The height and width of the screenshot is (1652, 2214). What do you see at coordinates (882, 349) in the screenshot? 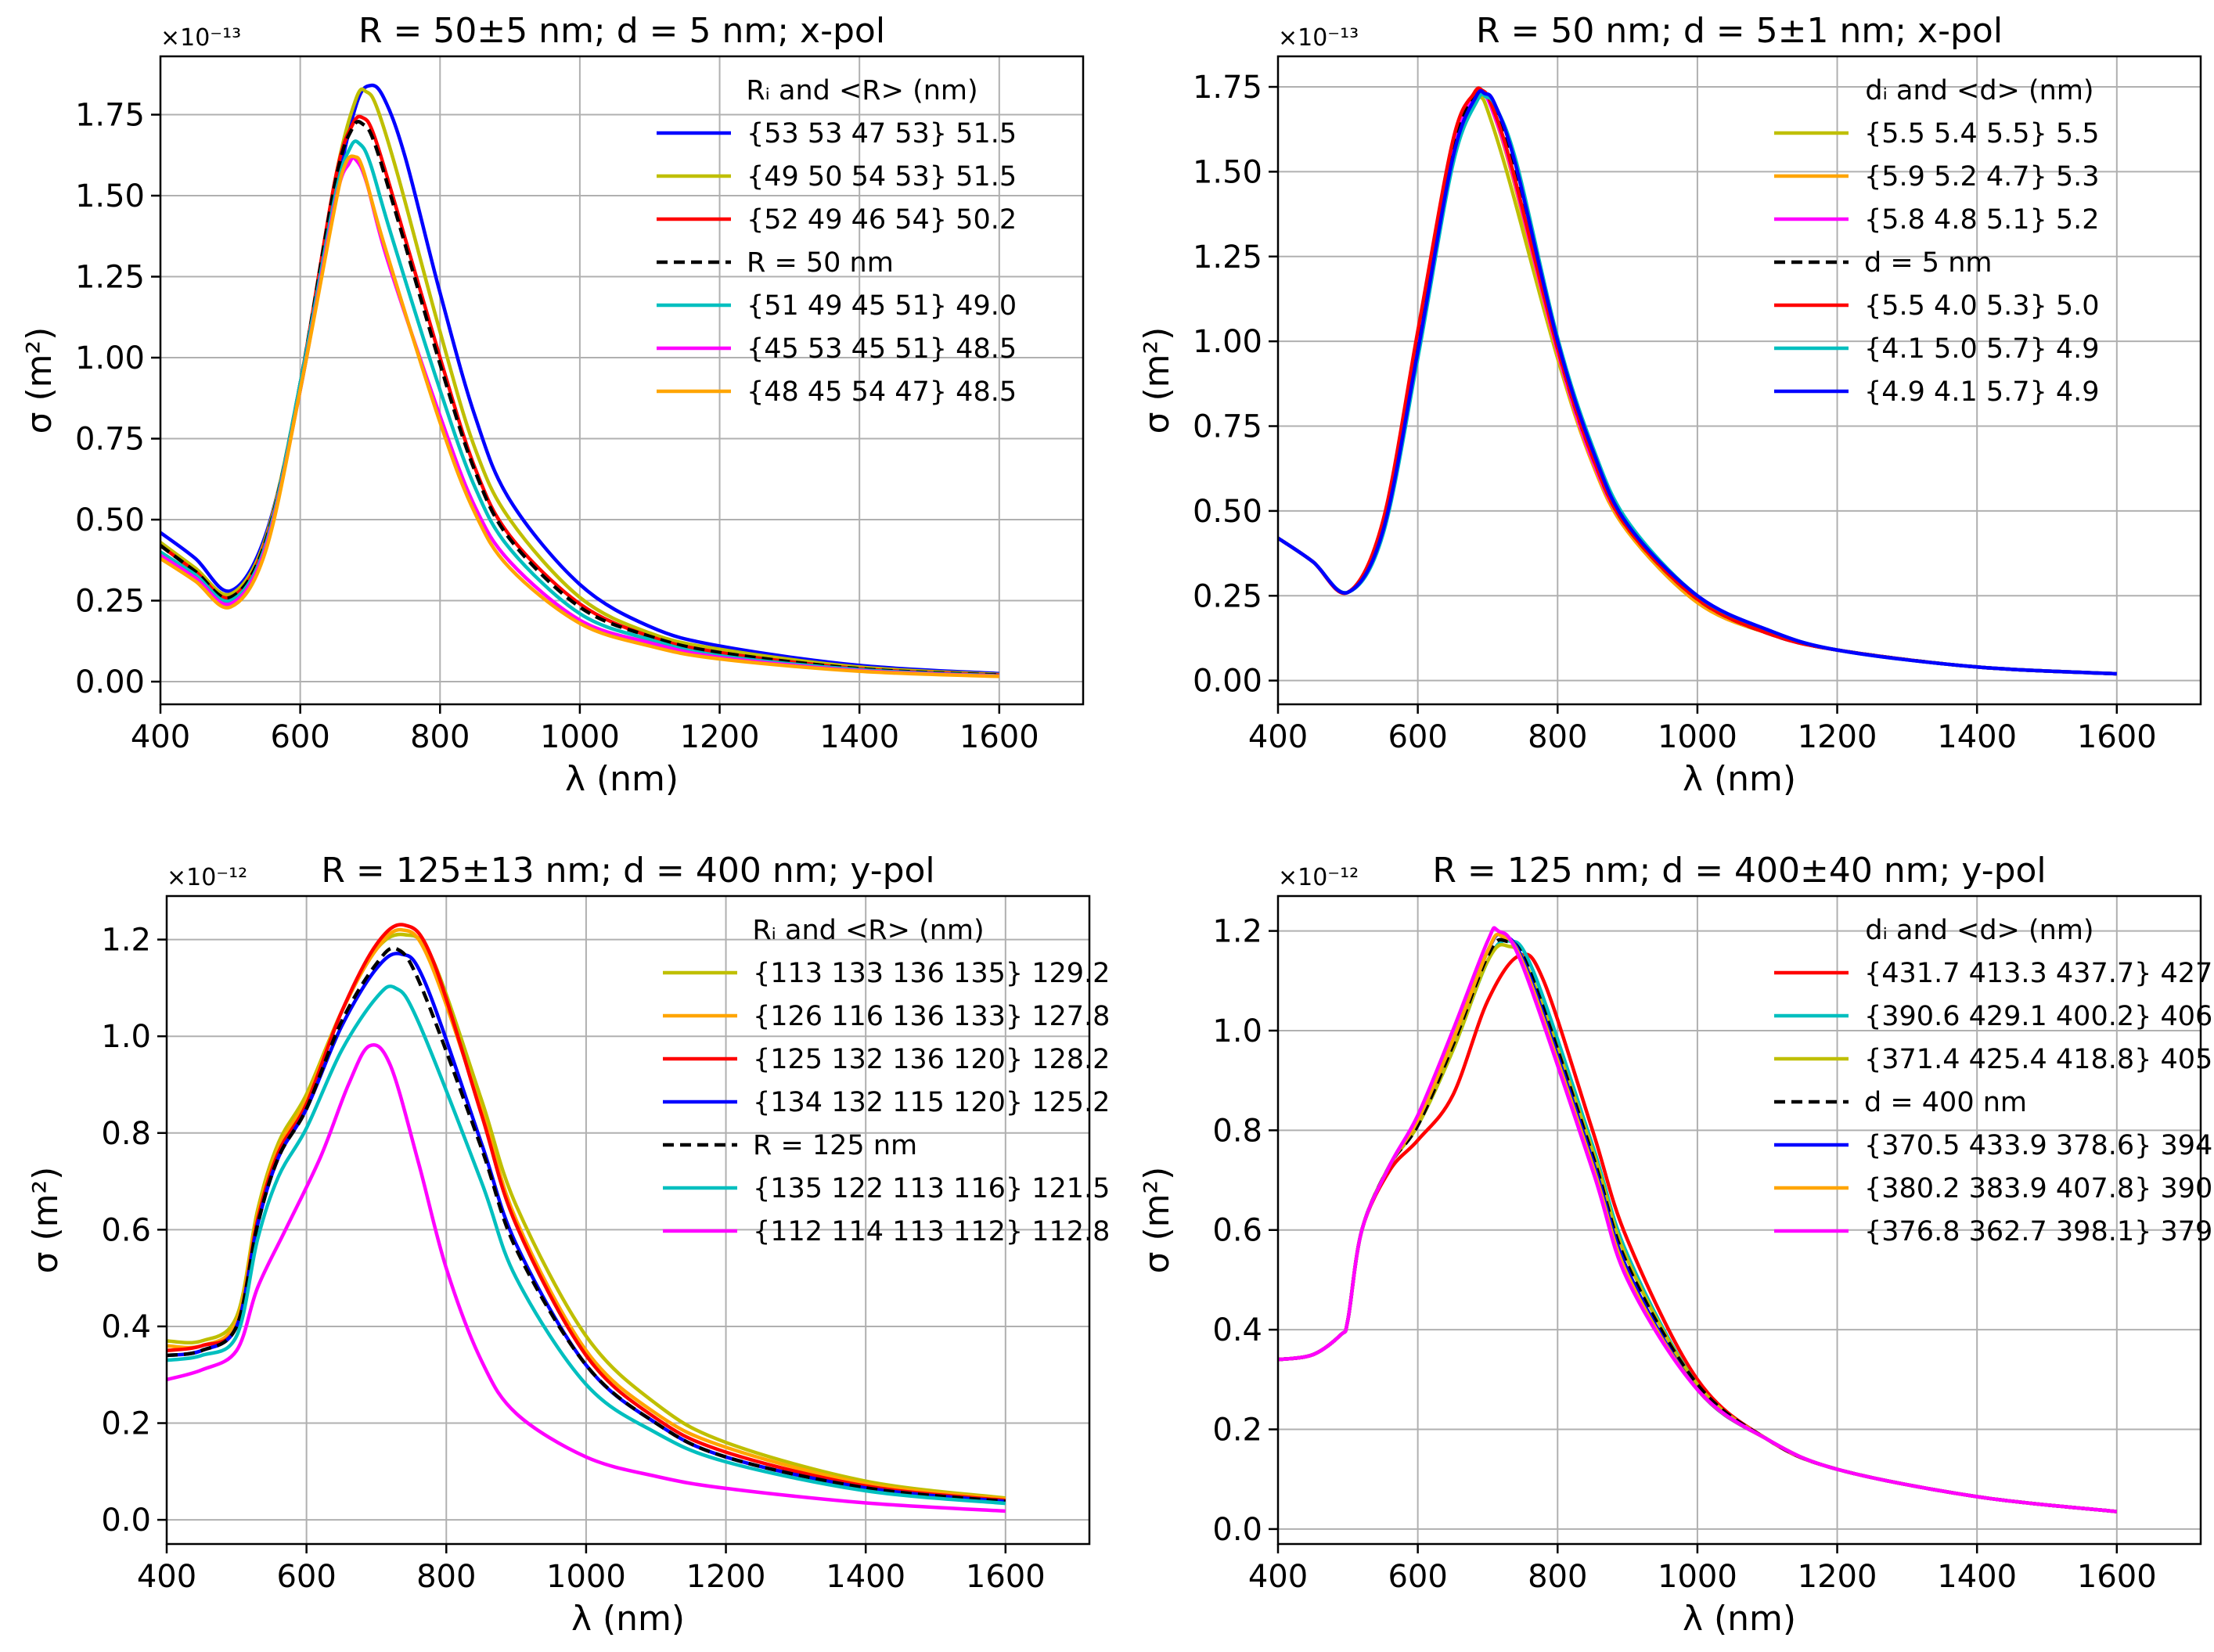
I see `legend-label: {45 53 45 51} 48.5` at bounding box center [882, 349].